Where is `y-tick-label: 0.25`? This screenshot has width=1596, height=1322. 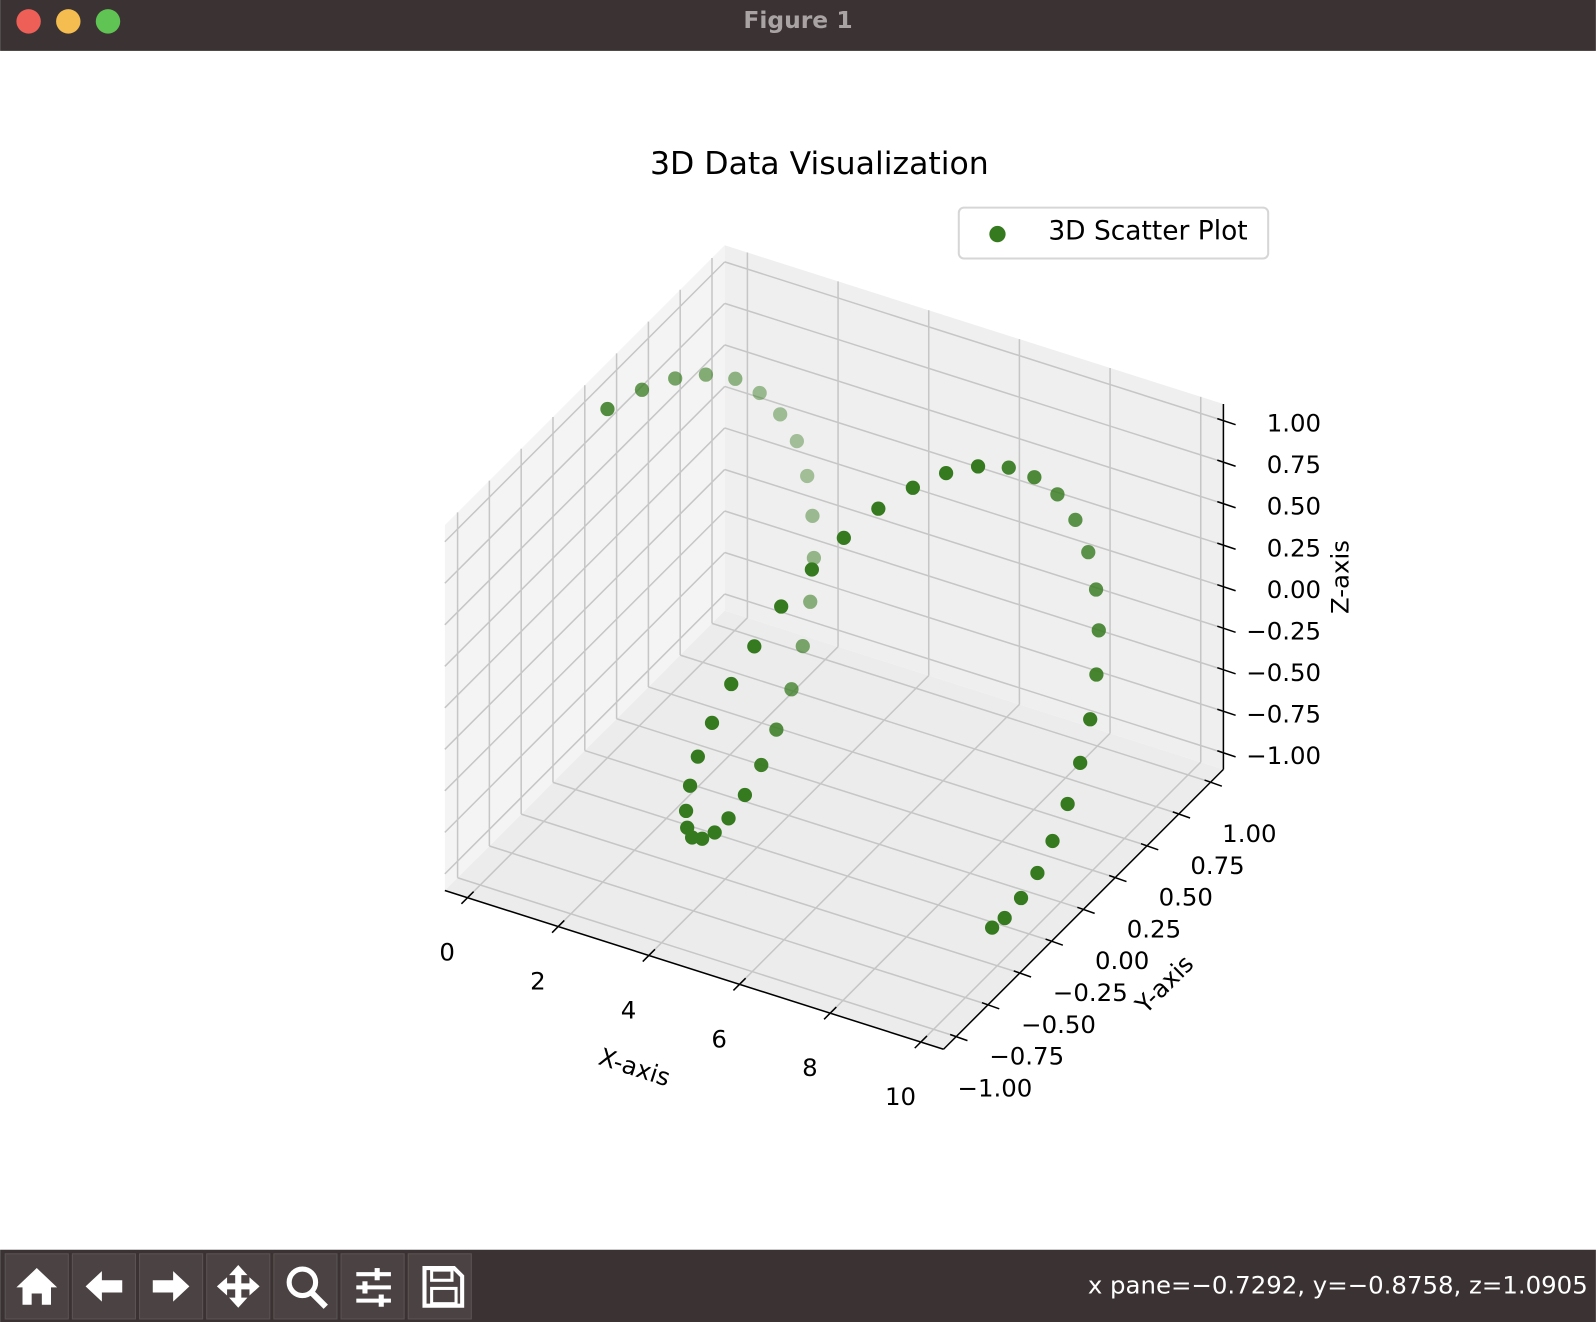
y-tick-label: 0.25 is located at coordinates (1154, 928).